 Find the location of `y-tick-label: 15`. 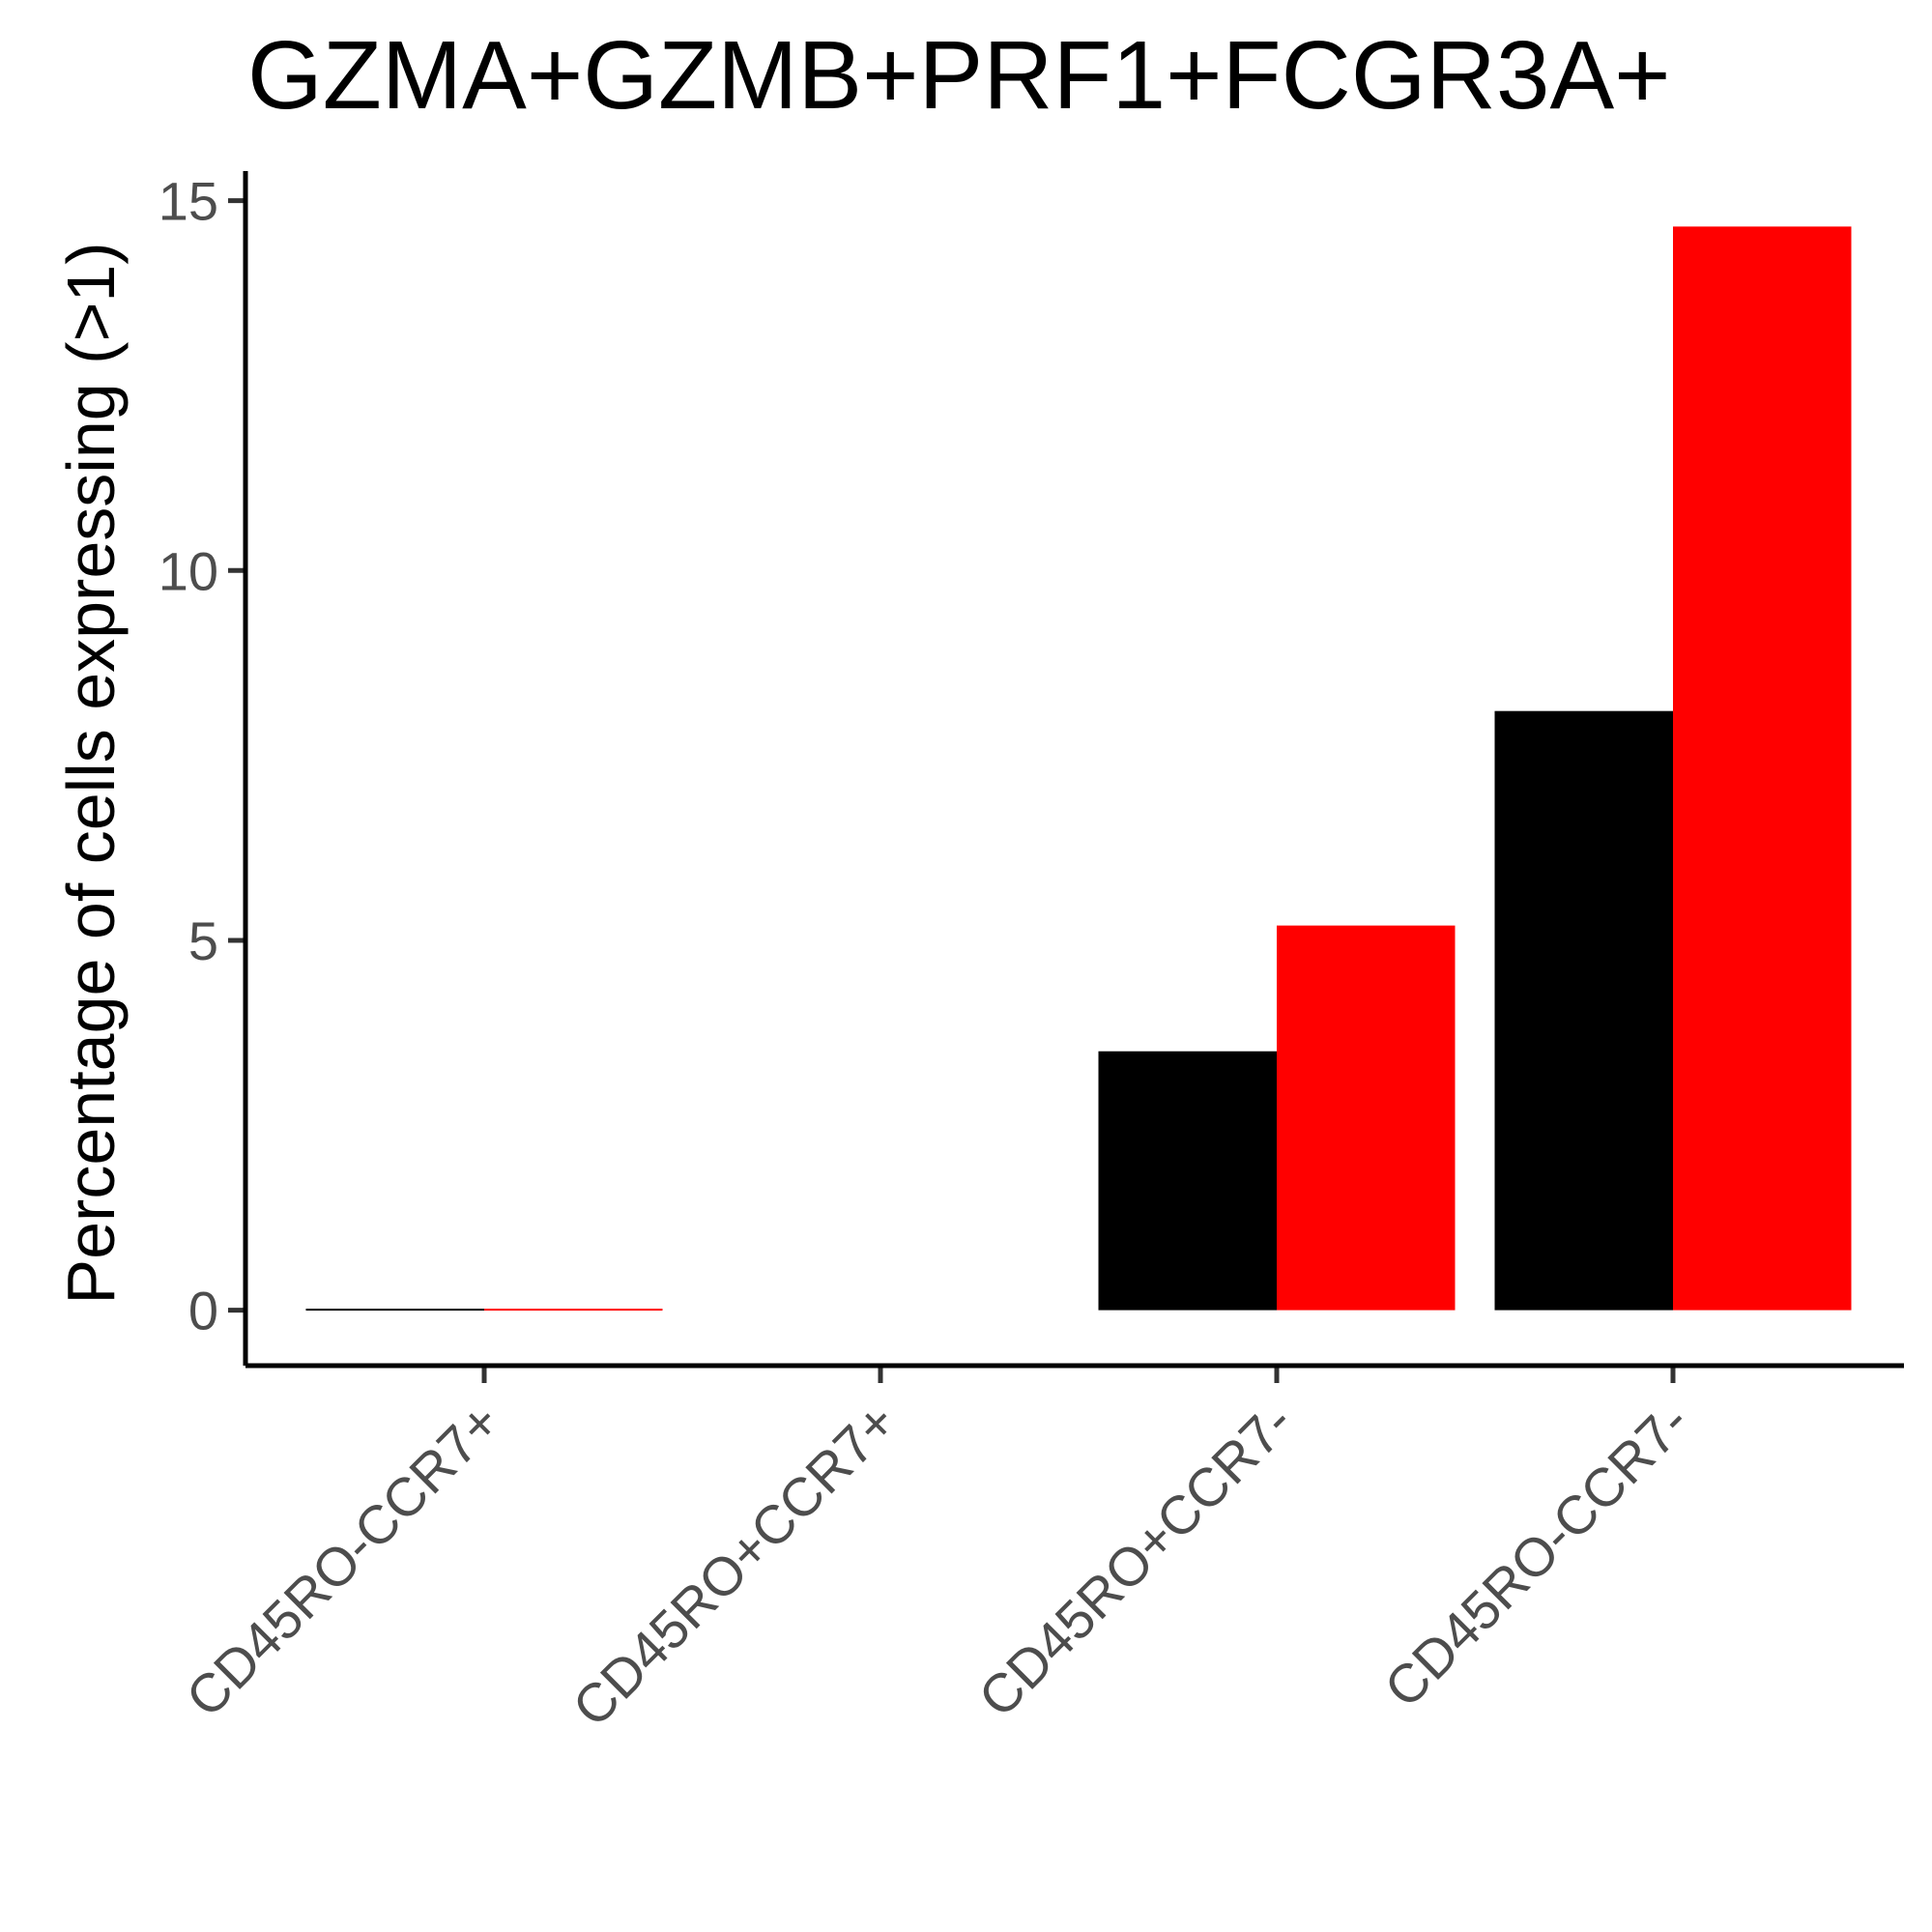

y-tick-label: 15 is located at coordinates (188, 201).